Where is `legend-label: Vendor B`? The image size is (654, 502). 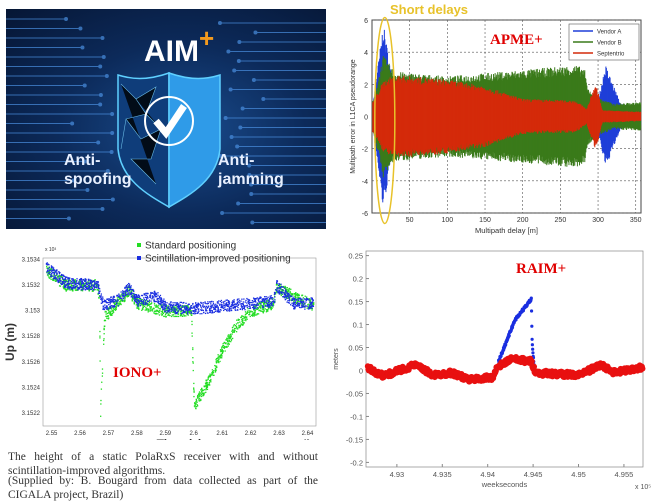
legend-label: Vendor B is located at coordinates (609, 44).